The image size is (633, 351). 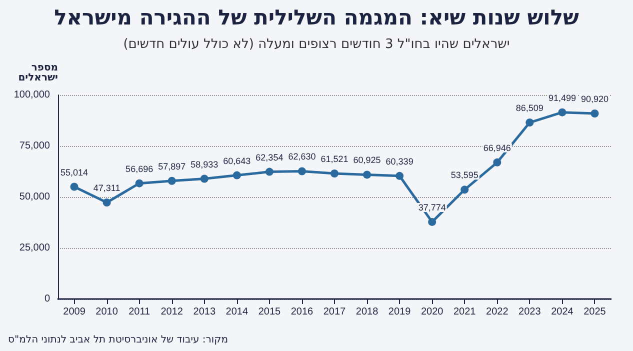 I want to click on y-tick-label: 50,000, so click(x=34, y=197).